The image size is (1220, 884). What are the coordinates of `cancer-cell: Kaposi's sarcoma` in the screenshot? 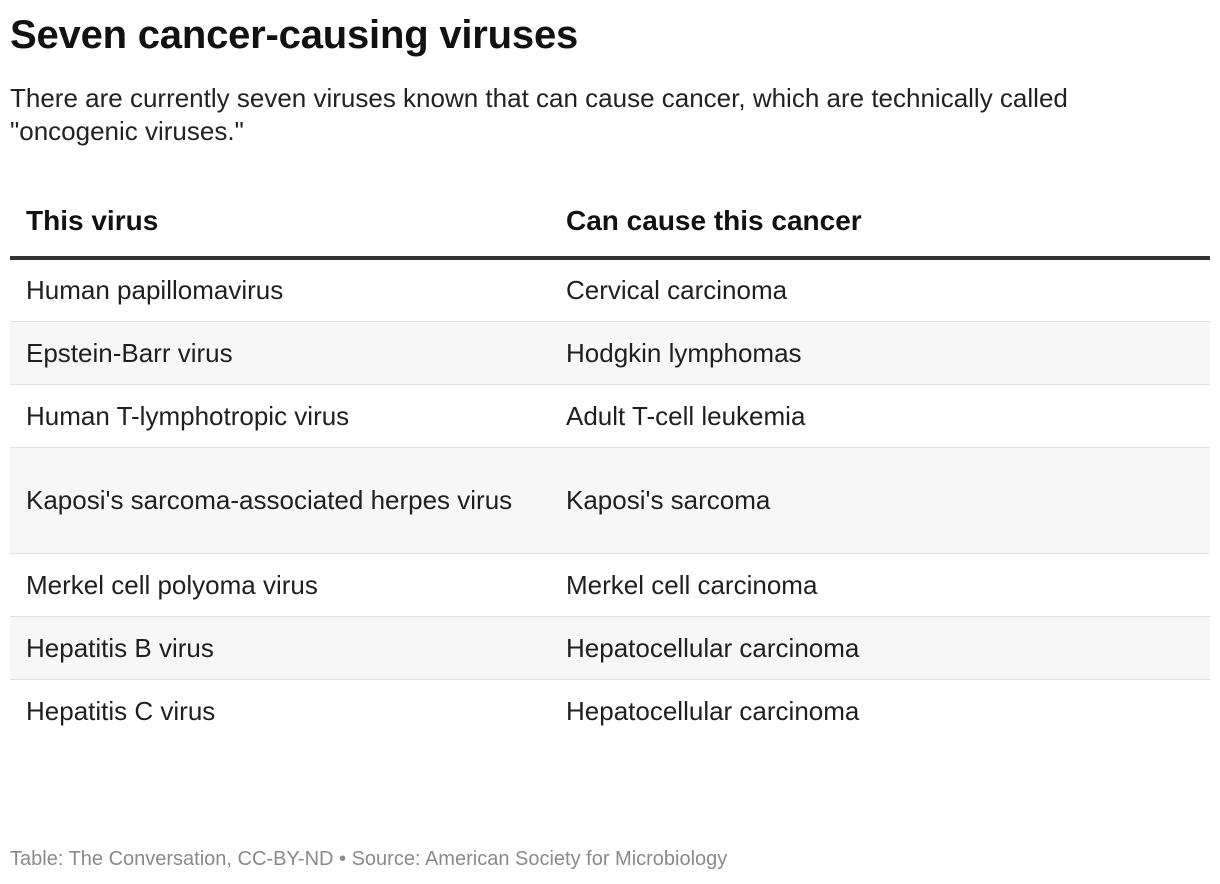 It's located at (880, 500).